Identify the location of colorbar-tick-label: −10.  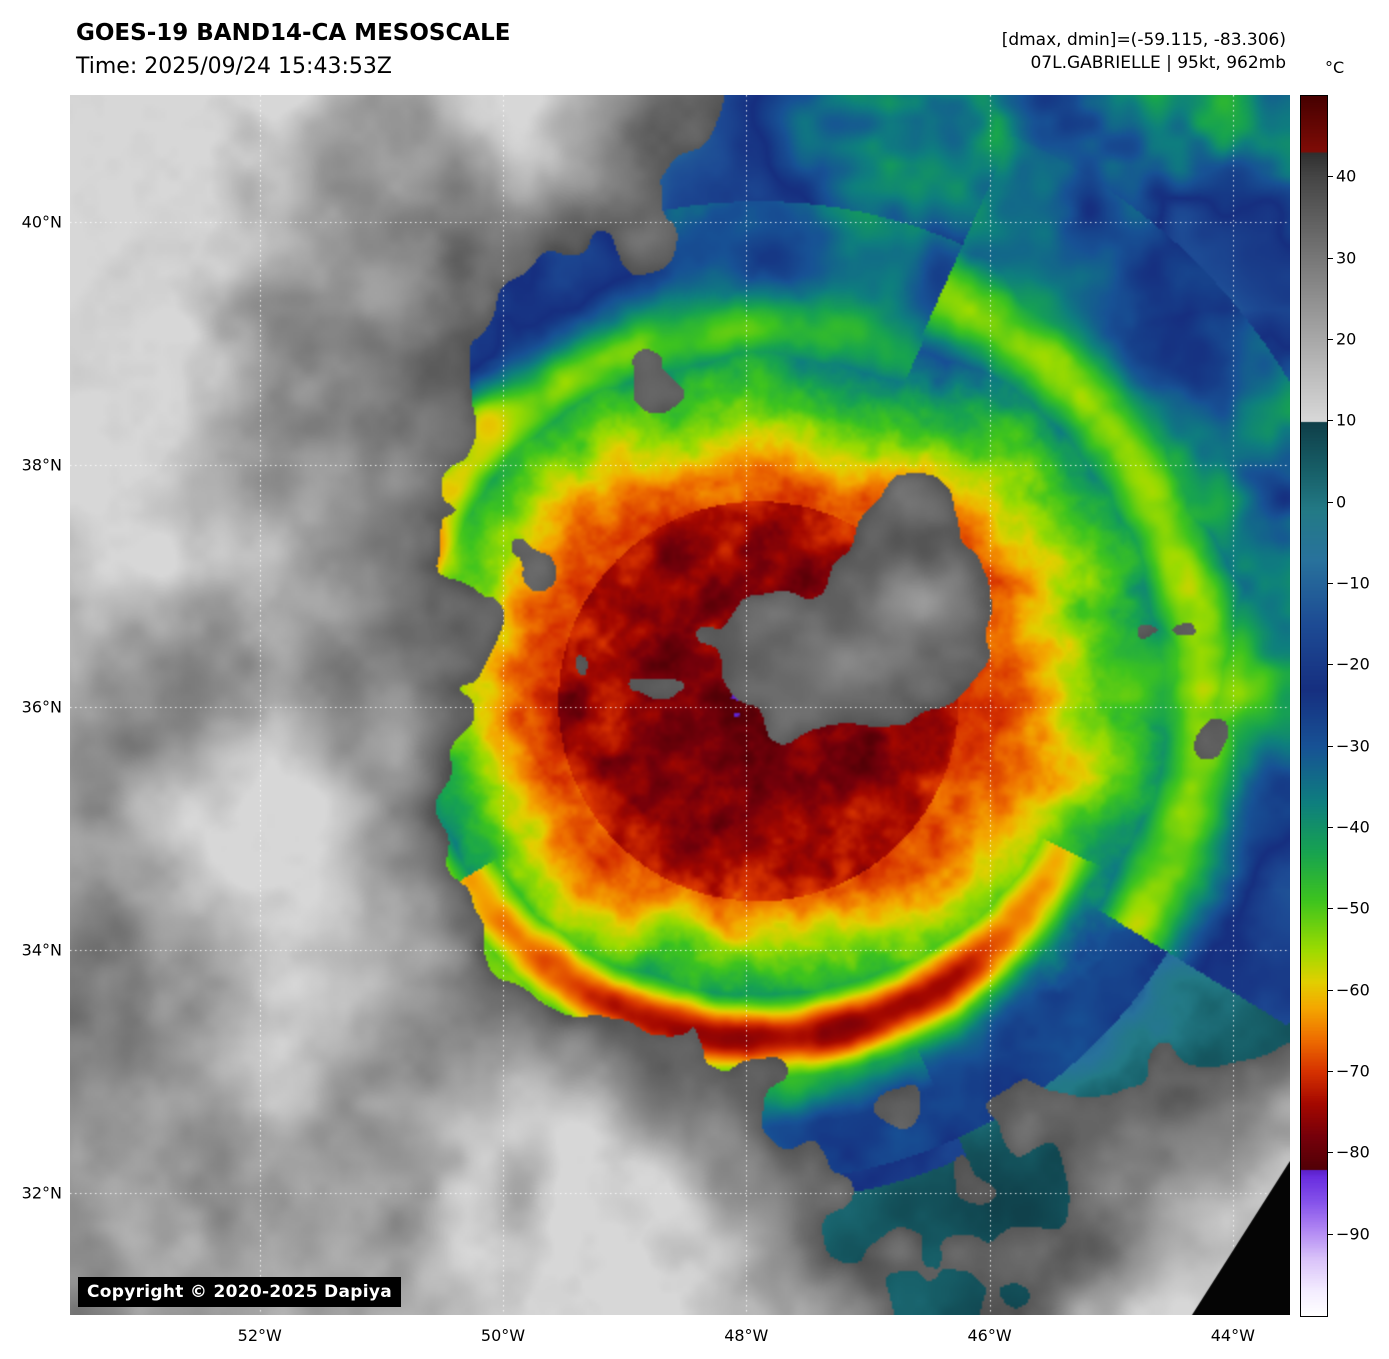
(1353, 583).